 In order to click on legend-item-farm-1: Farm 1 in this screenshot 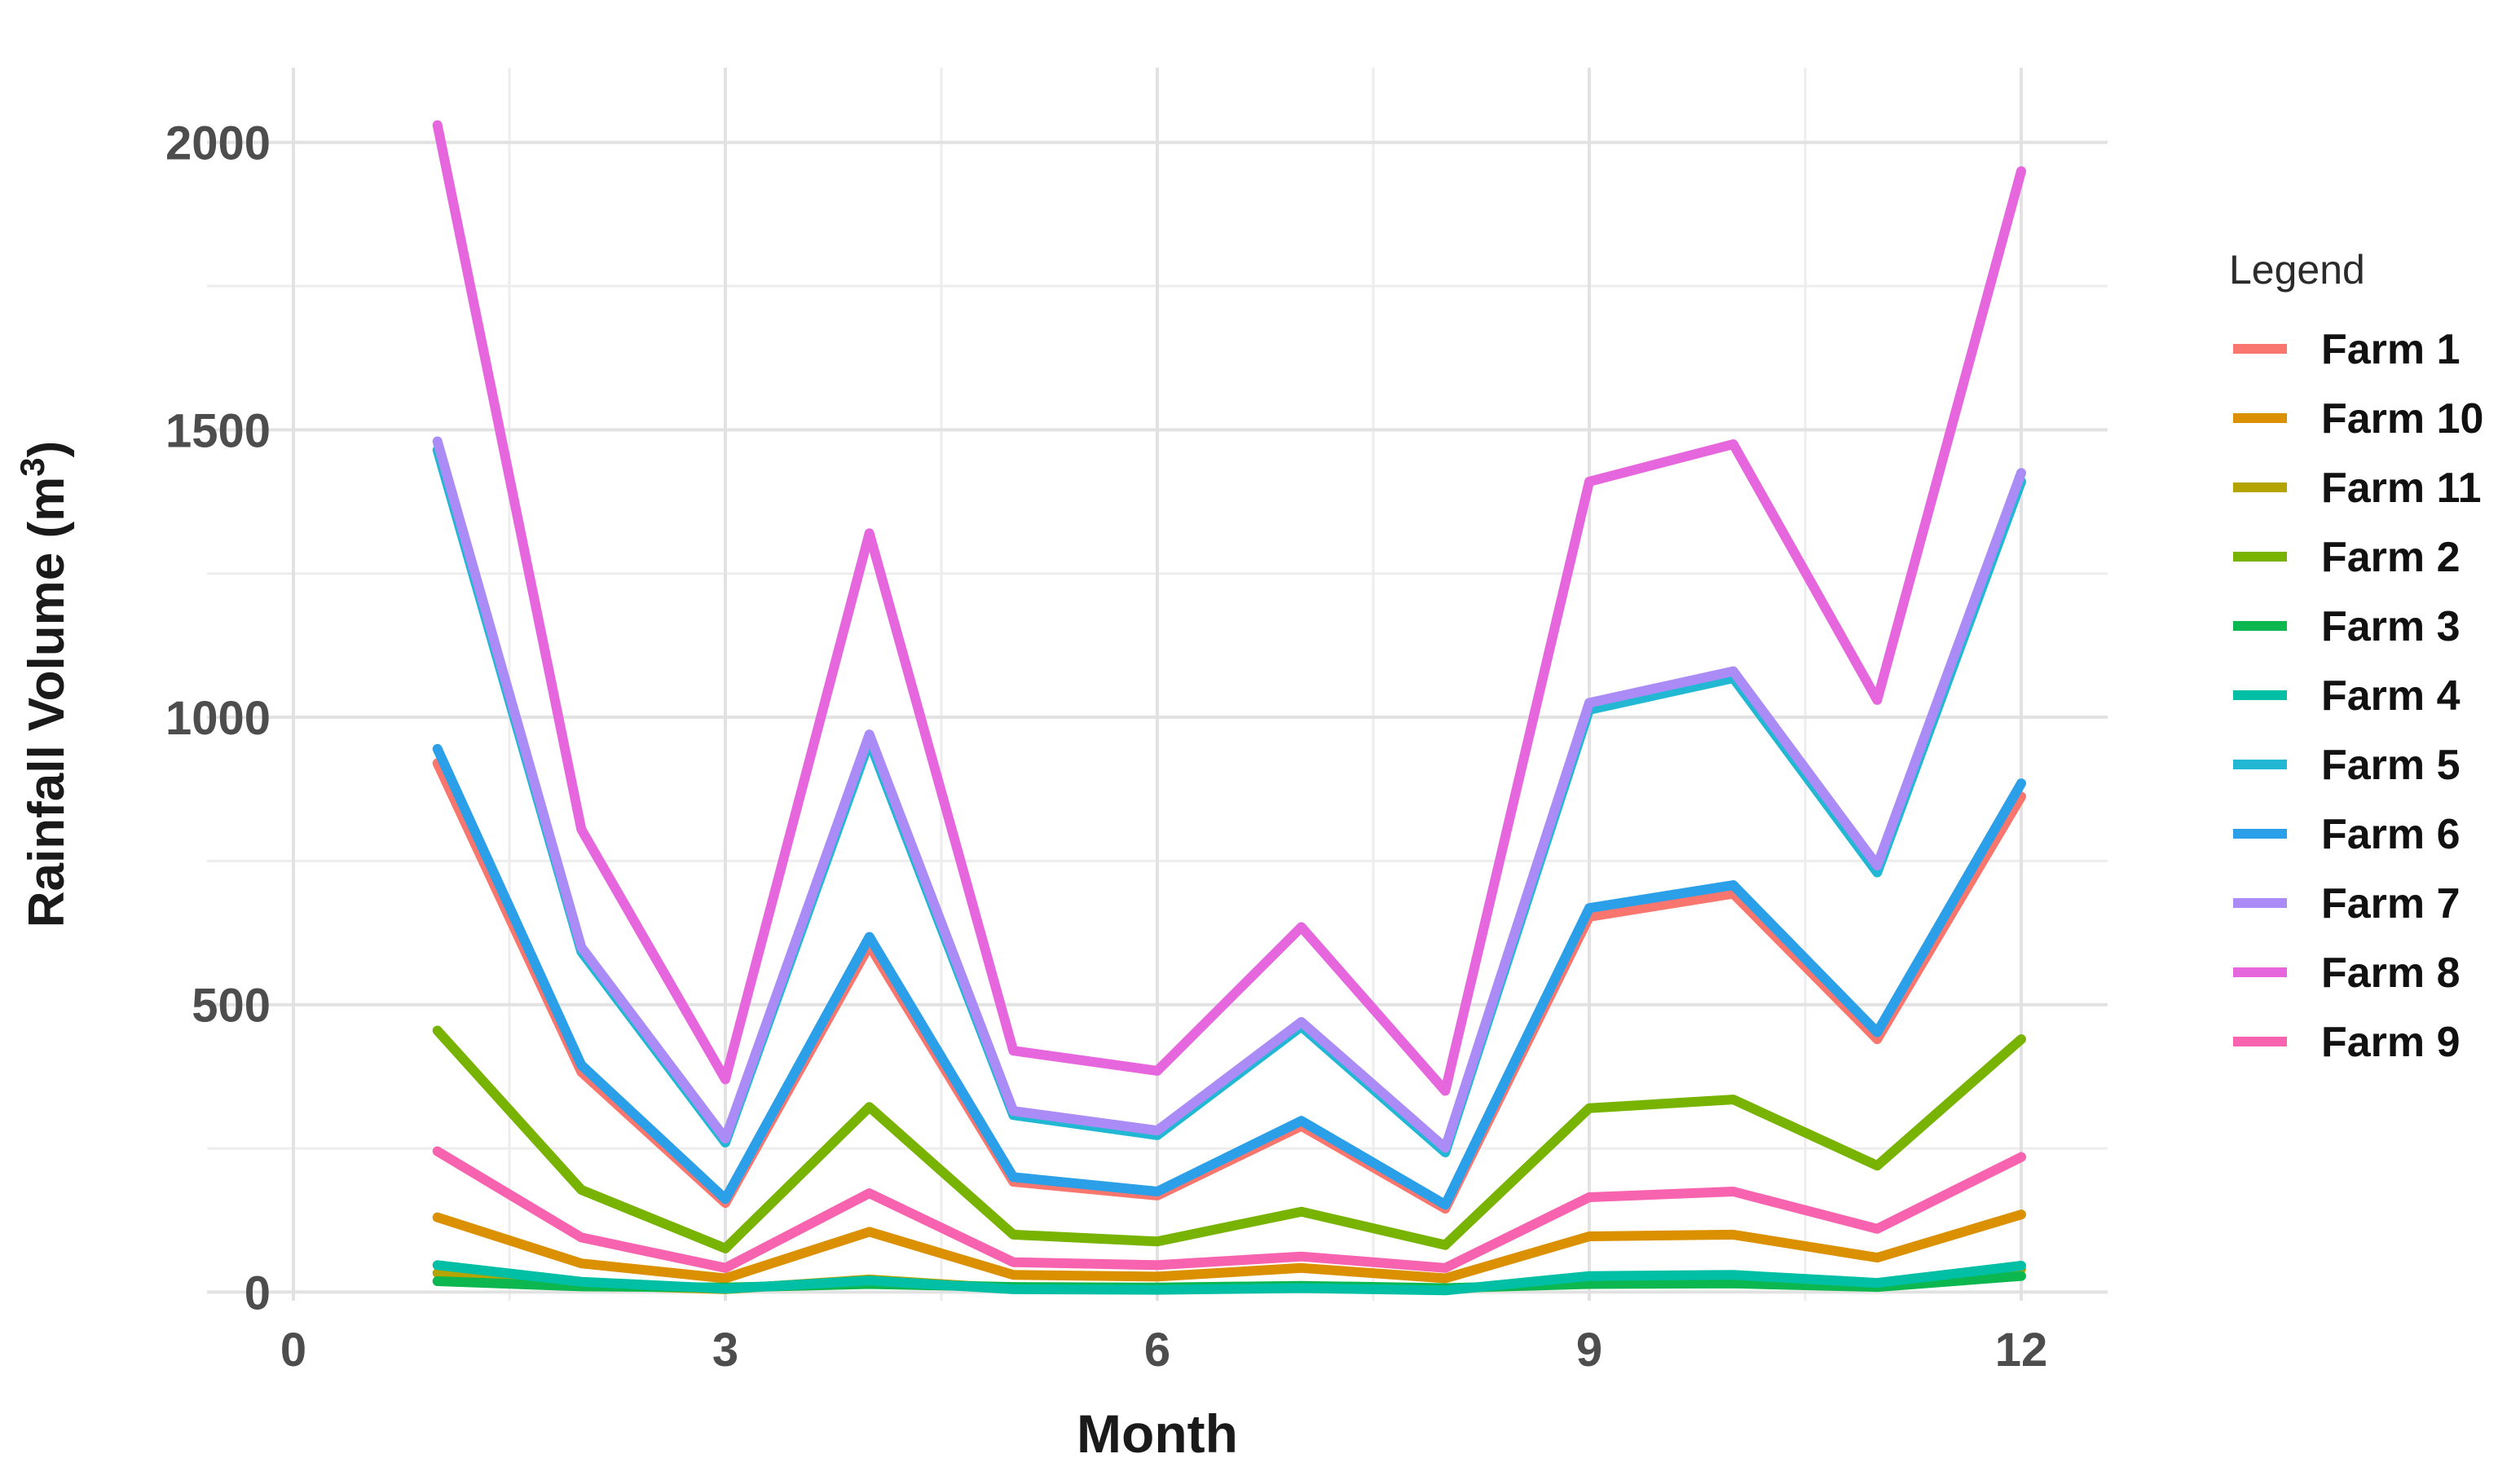, I will do `click(2347, 349)`.